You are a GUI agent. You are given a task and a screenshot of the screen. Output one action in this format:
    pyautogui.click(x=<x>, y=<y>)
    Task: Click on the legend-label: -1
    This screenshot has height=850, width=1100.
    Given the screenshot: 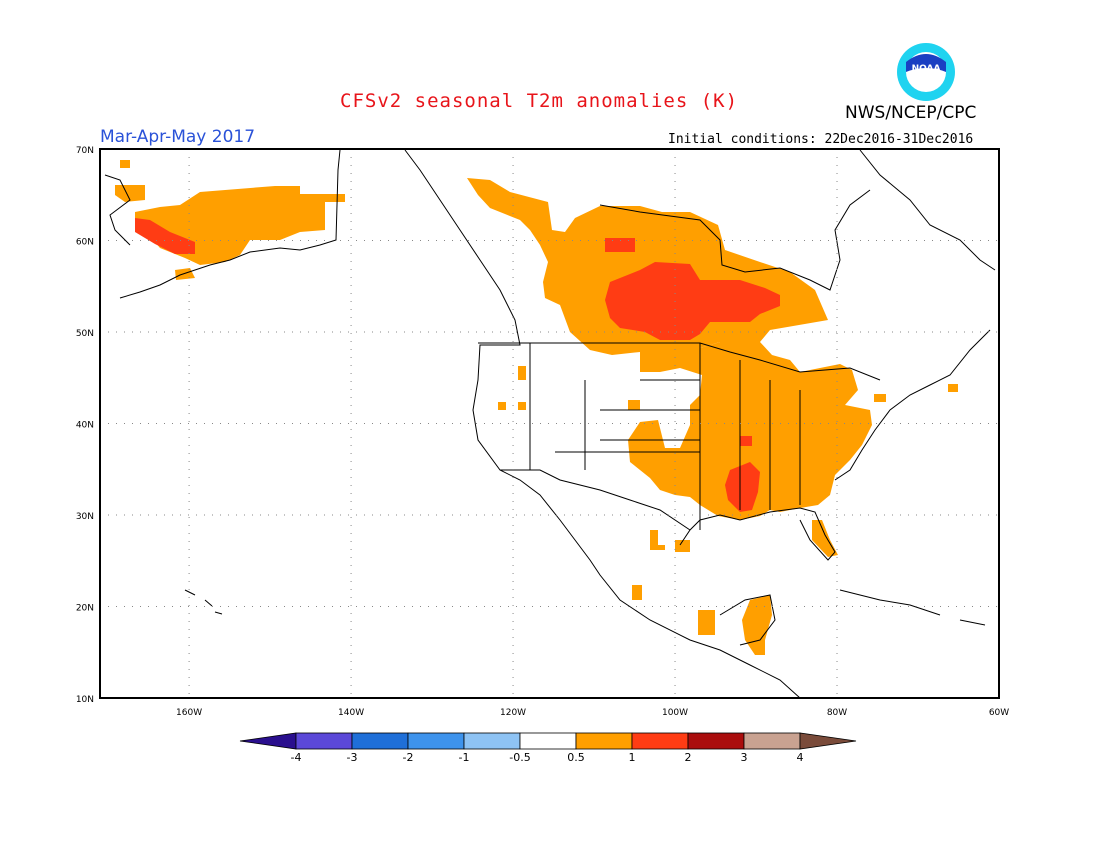 What is the action you would take?
    pyautogui.click(x=464, y=757)
    